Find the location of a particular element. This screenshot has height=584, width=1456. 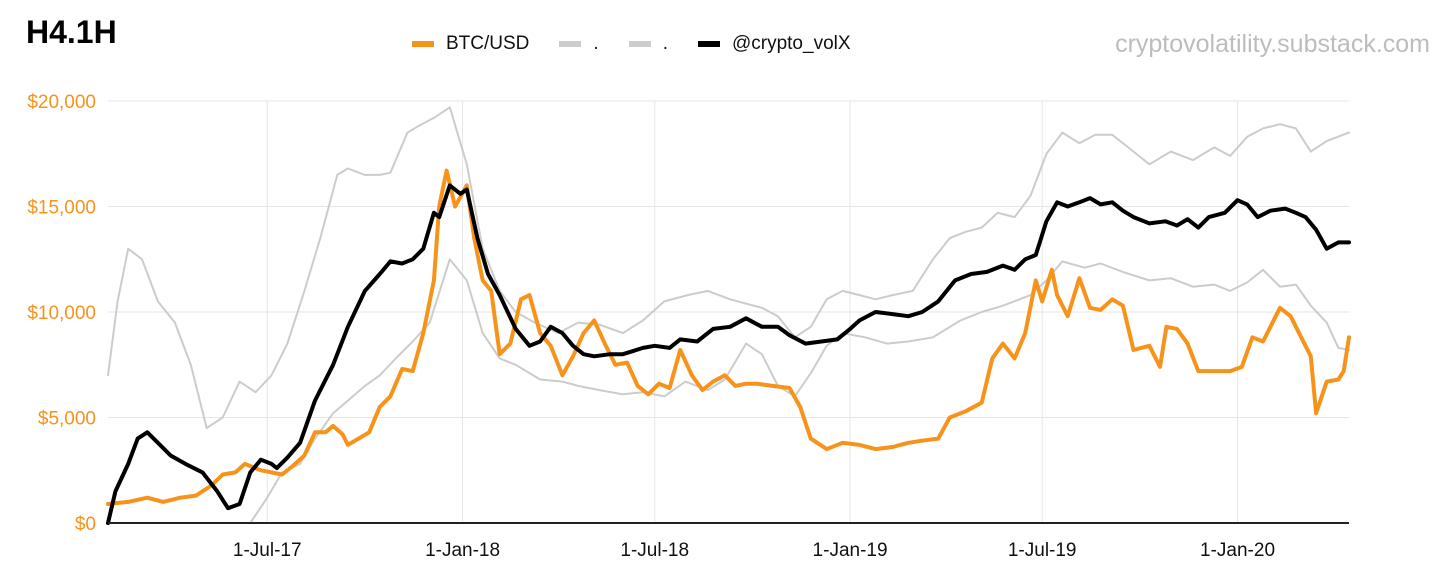

x-tick-label: 1-Jul-19 is located at coordinates (1042, 550).